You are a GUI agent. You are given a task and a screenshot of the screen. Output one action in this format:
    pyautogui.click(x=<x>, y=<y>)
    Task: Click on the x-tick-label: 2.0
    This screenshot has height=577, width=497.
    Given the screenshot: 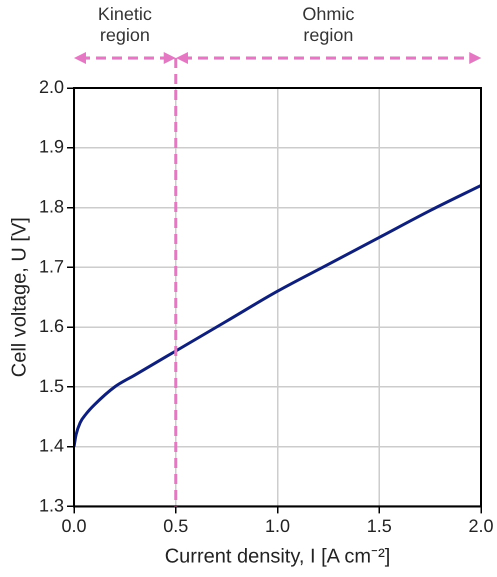 What is the action you would take?
    pyautogui.click(x=481, y=526)
    